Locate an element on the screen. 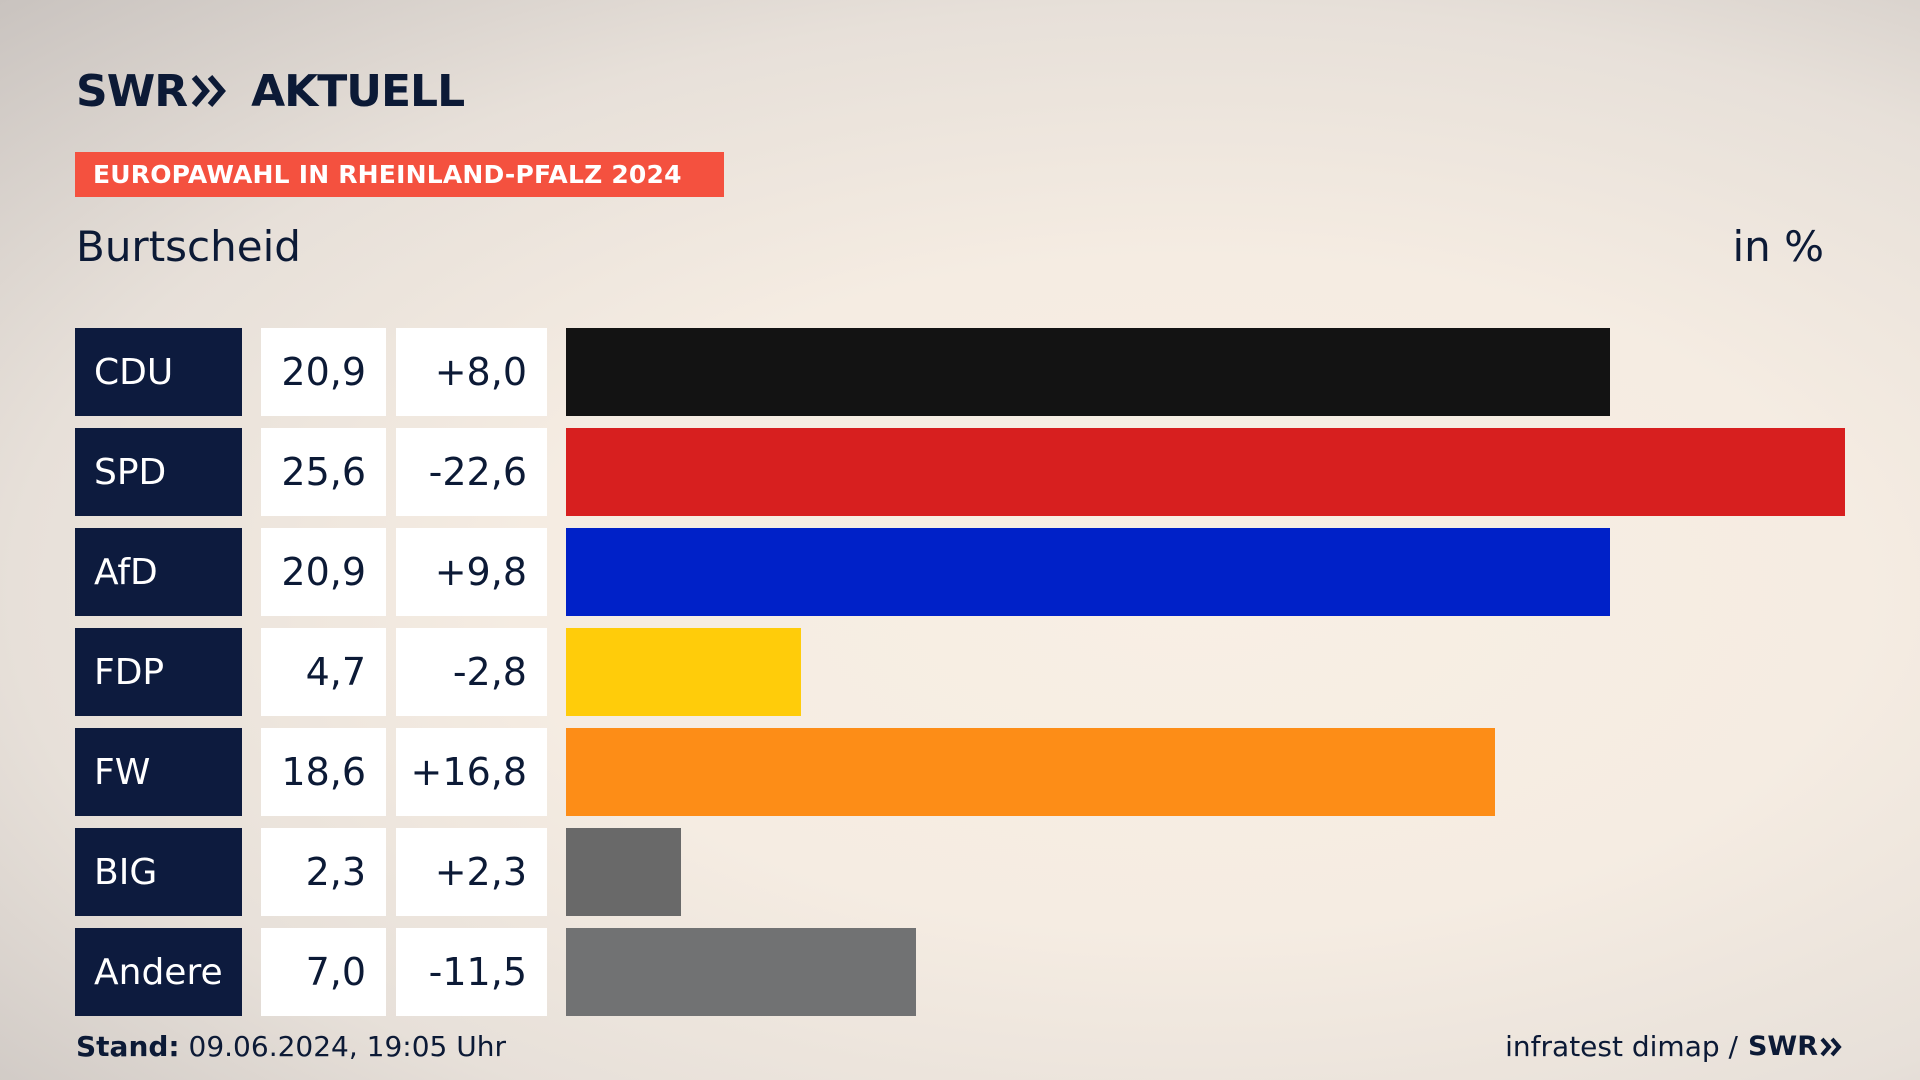  unit-label: in % is located at coordinates (1778, 246).